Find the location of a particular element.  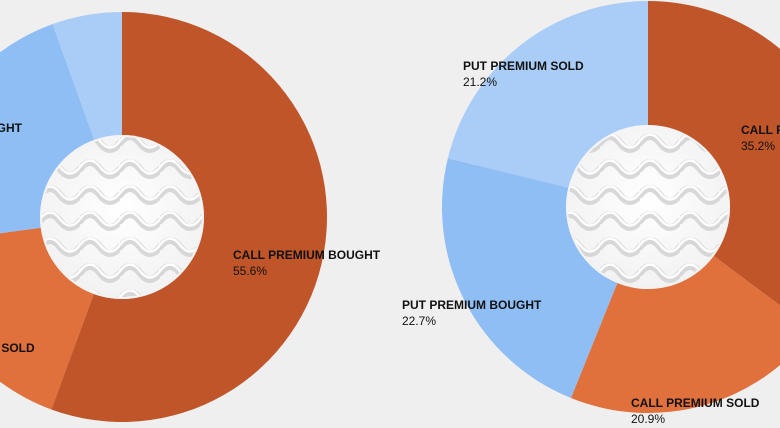

label-put-premium-bought: PUT PREMIUM BOUGHT is located at coordinates (472, 305).